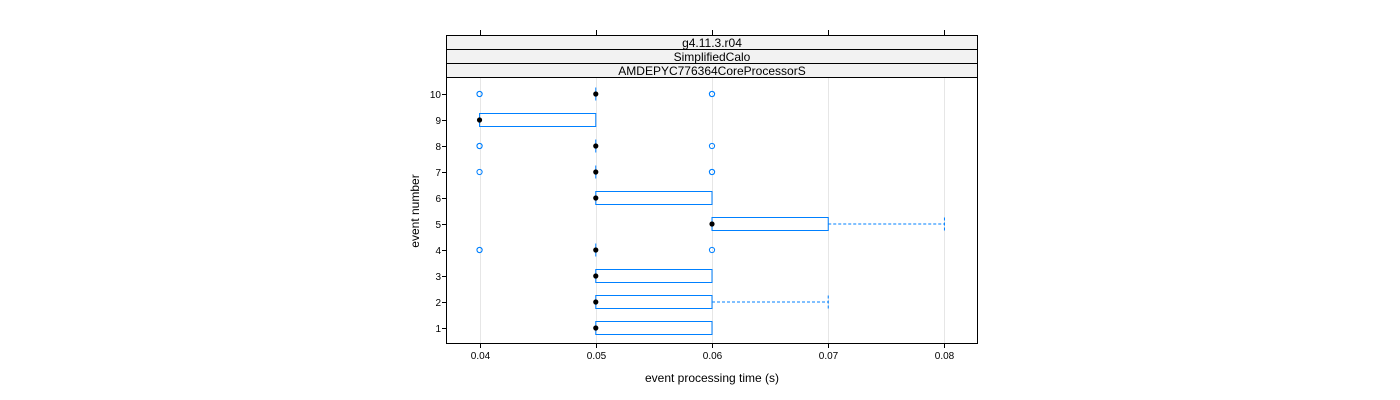  What do you see at coordinates (438, 251) in the screenshot?
I see `y-tick-label: 4` at bounding box center [438, 251].